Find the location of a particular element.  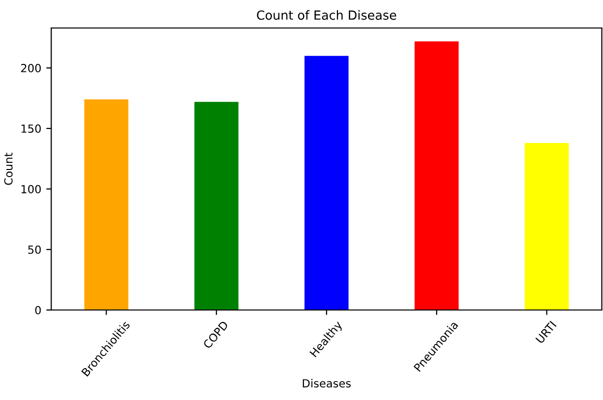

y-axis-title: Count is located at coordinates (8, 168).